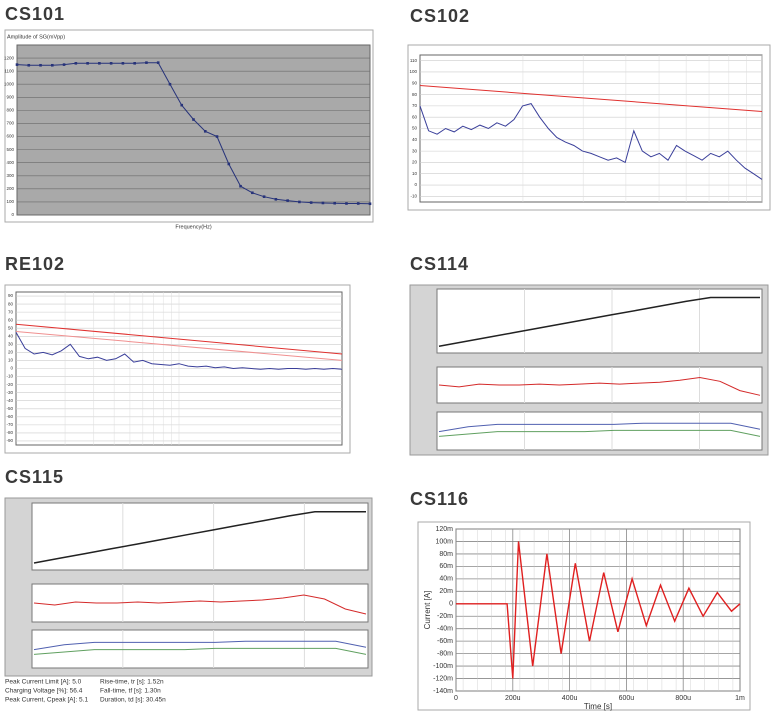 This screenshot has width=774, height=716. I want to click on chart-title: CS101, so click(35, 14).